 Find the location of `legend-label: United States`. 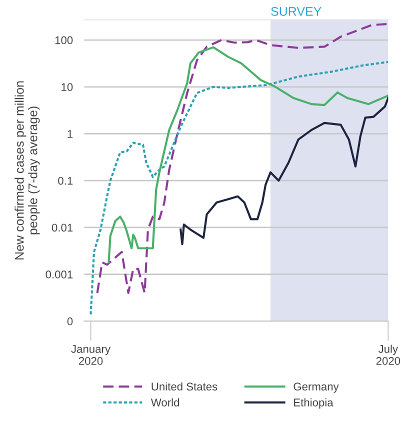

legend-label: United States is located at coordinates (185, 386).